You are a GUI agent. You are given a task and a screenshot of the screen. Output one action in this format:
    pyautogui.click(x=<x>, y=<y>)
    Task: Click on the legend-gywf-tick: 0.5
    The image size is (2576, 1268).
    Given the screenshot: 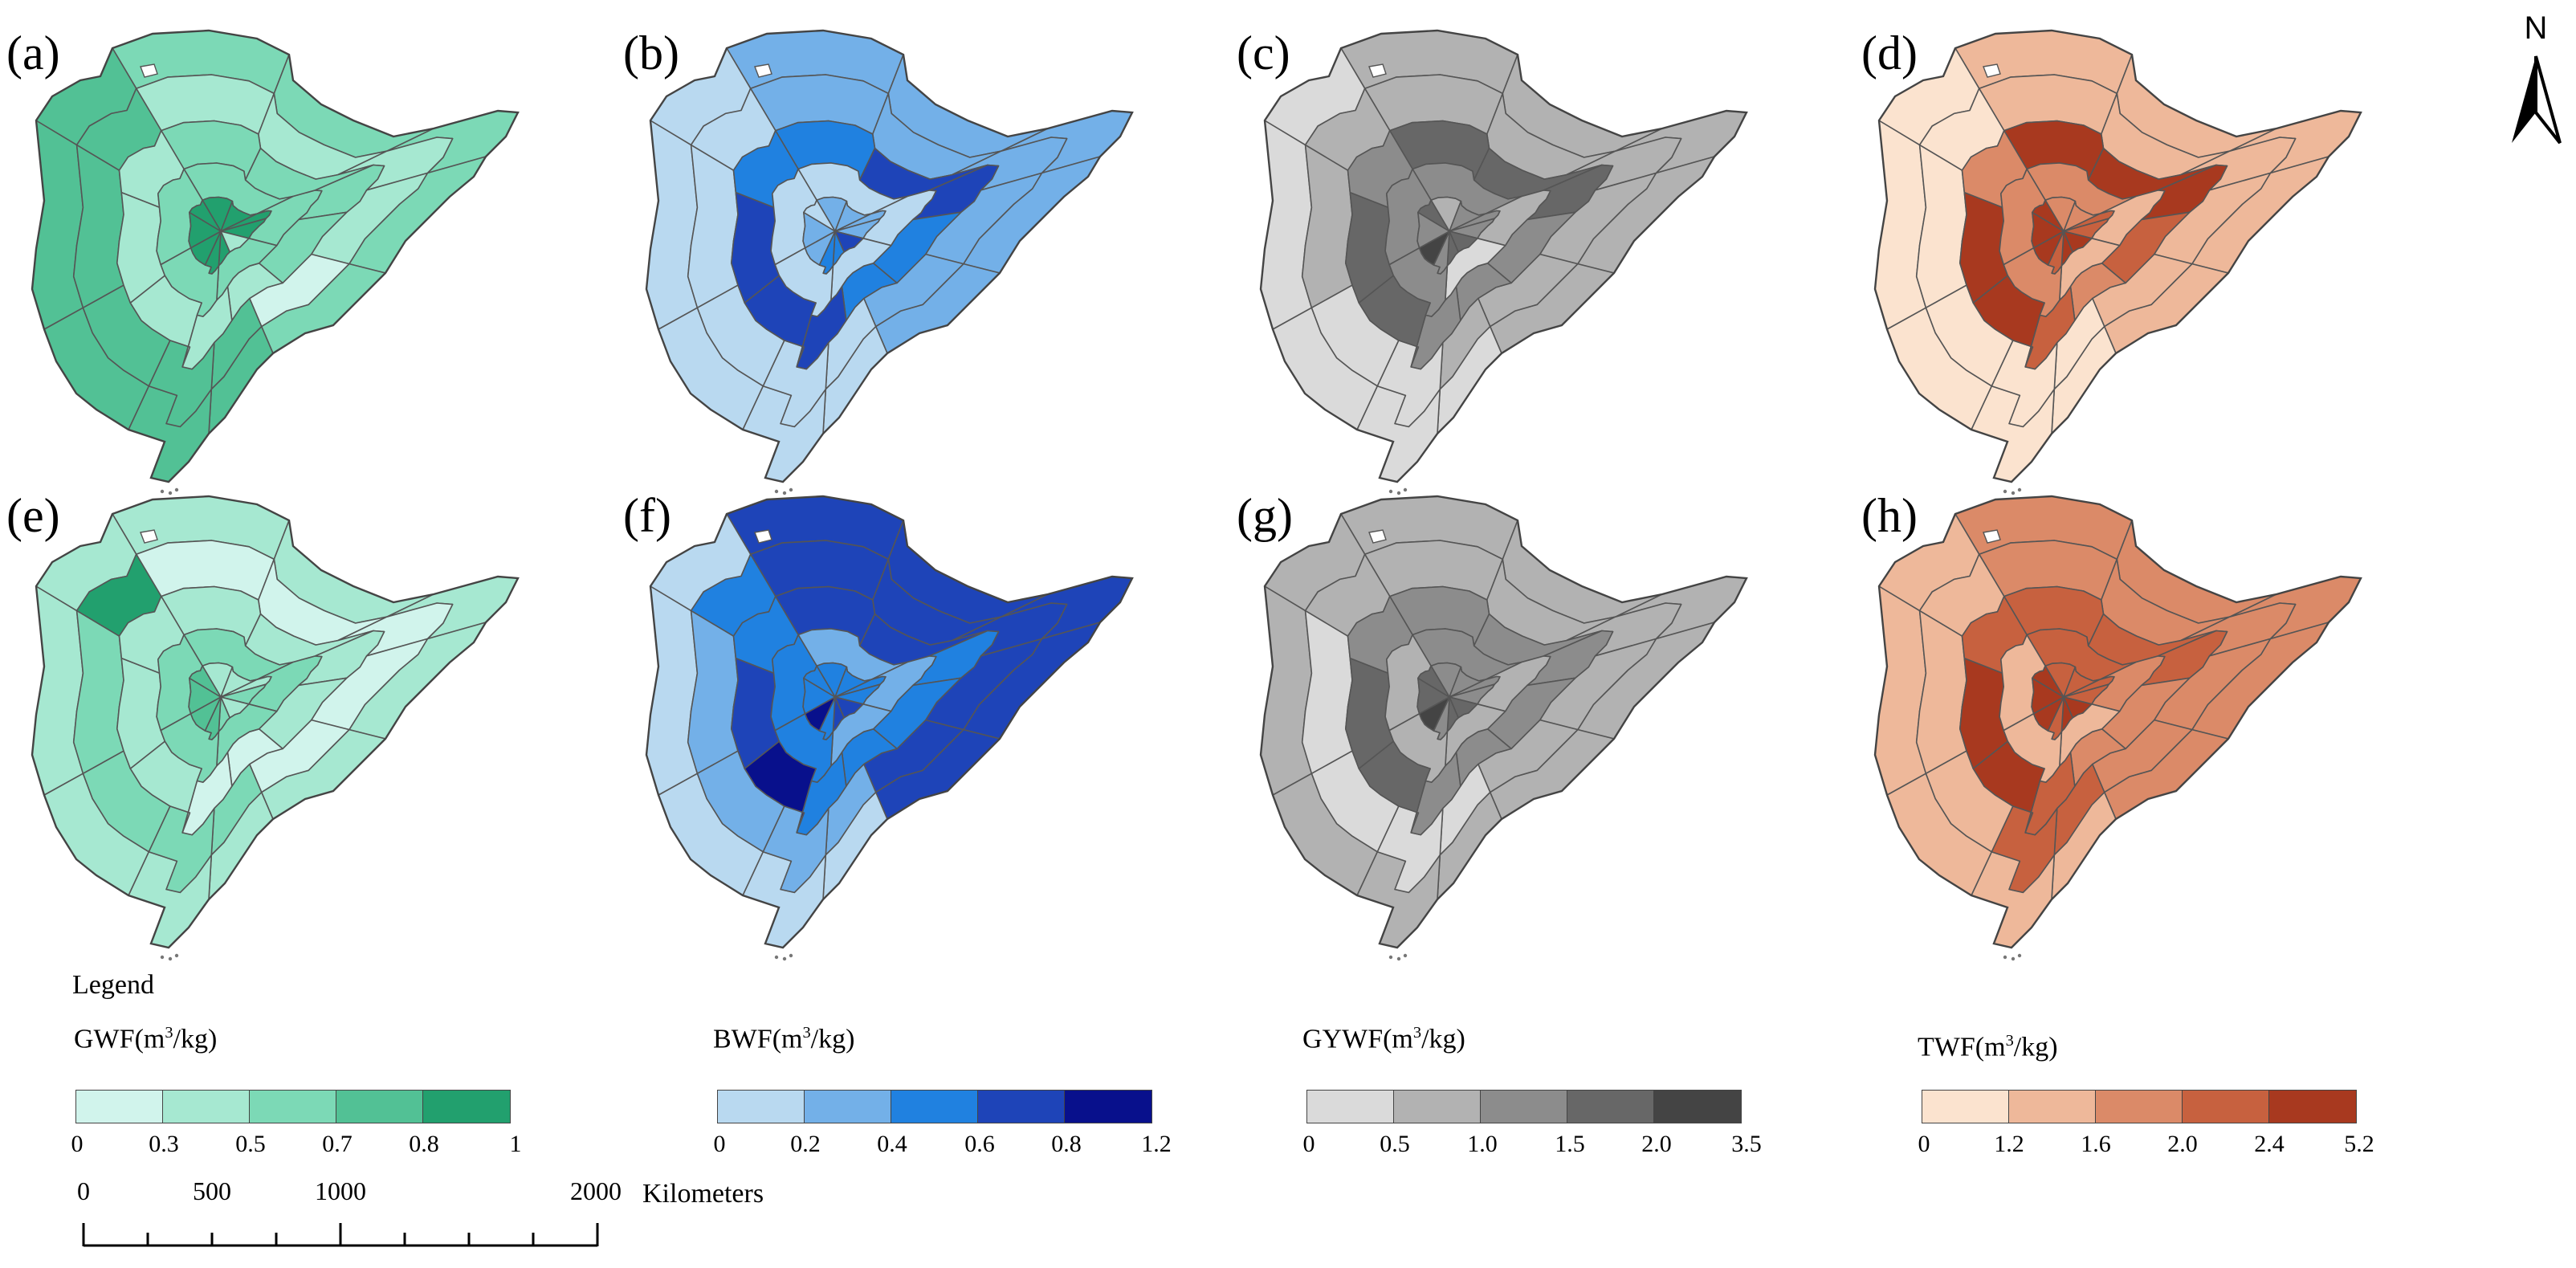 What is the action you would take?
    pyautogui.click(x=1395, y=1144)
    